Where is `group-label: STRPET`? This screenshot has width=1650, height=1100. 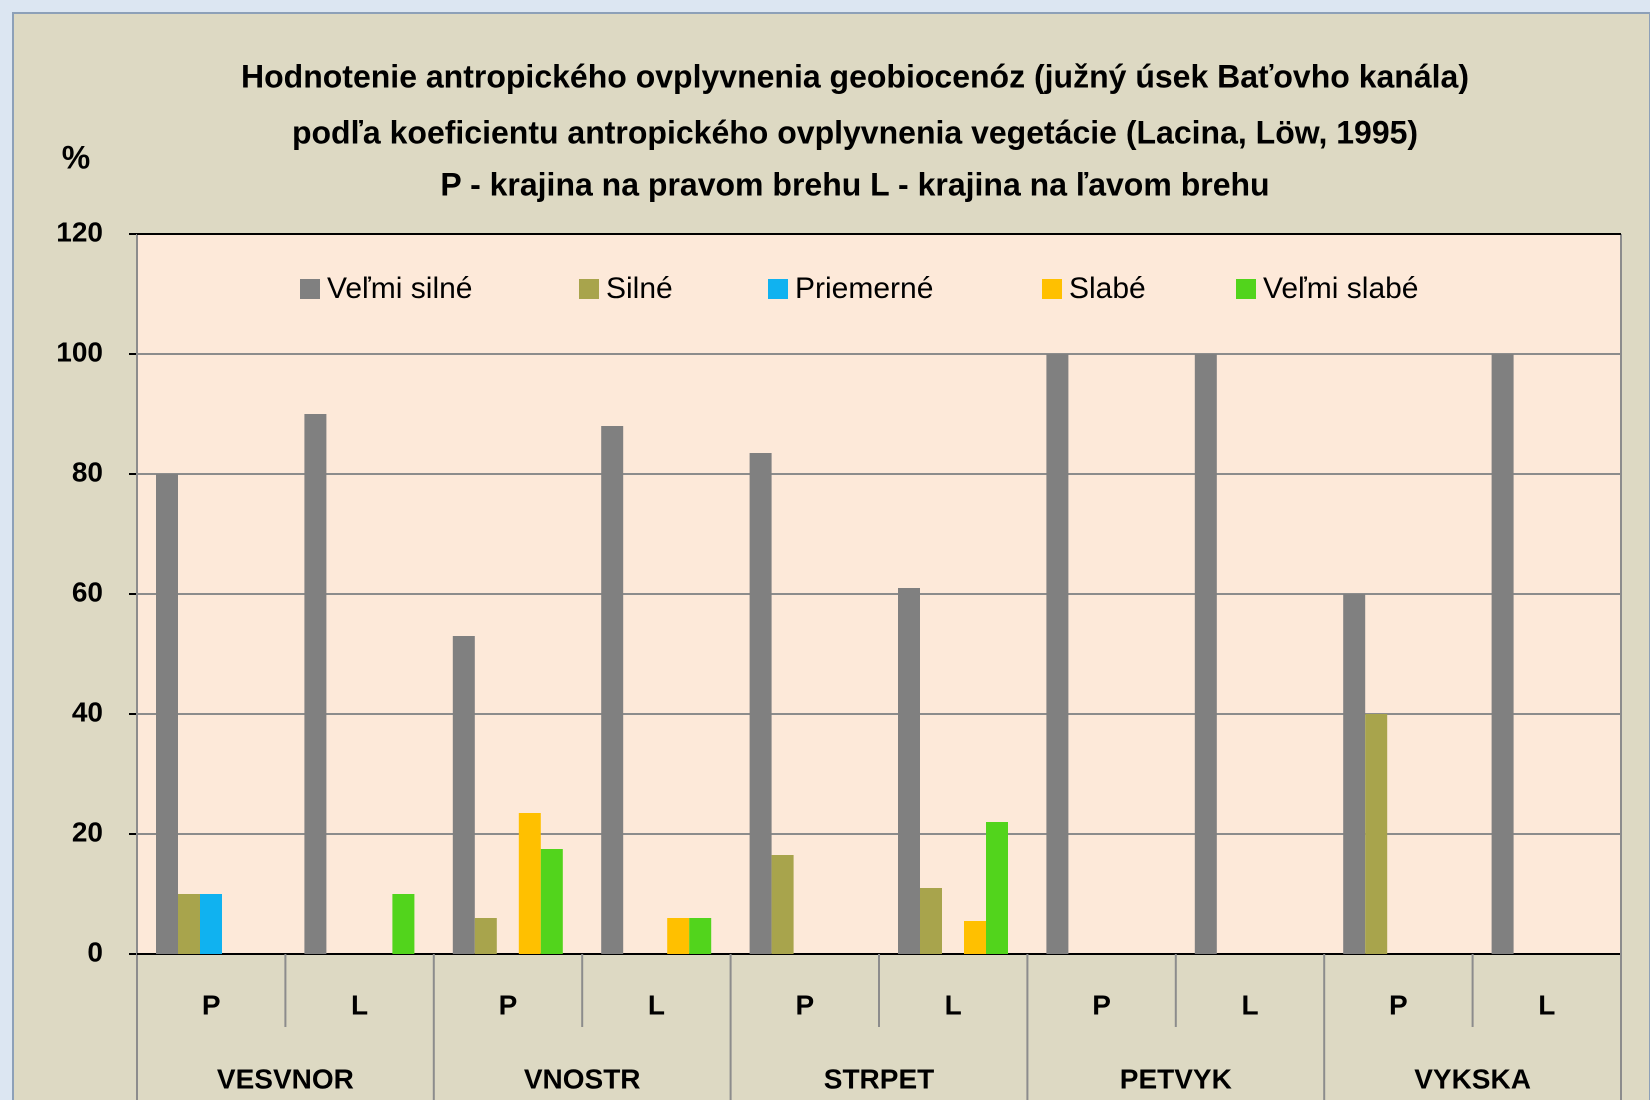 group-label: STRPET is located at coordinates (879, 1078).